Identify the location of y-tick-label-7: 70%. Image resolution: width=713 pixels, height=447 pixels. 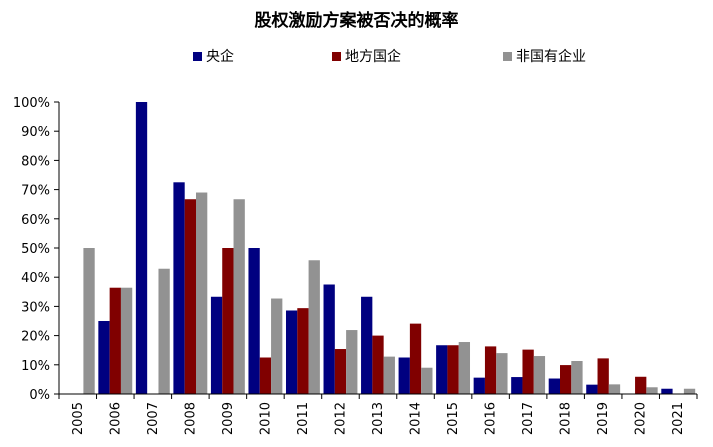
(35, 191).